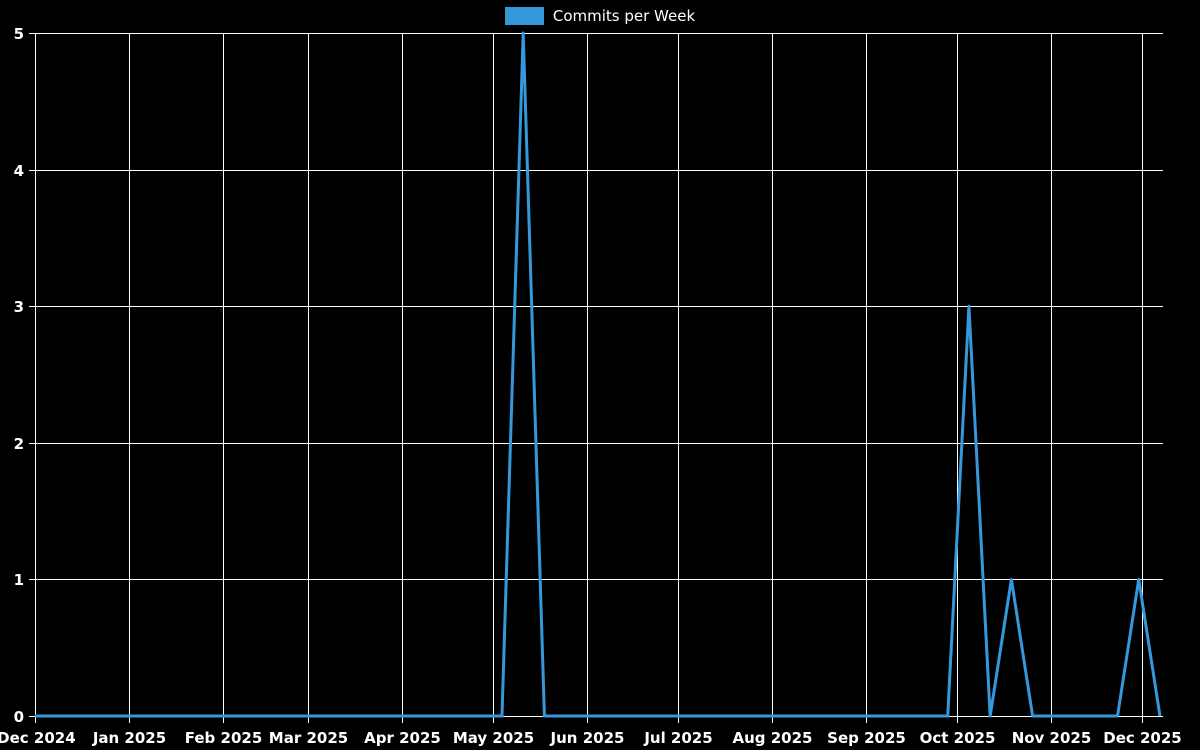  What do you see at coordinates (493, 738) in the screenshot?
I see `x-tick-label: May 2025` at bounding box center [493, 738].